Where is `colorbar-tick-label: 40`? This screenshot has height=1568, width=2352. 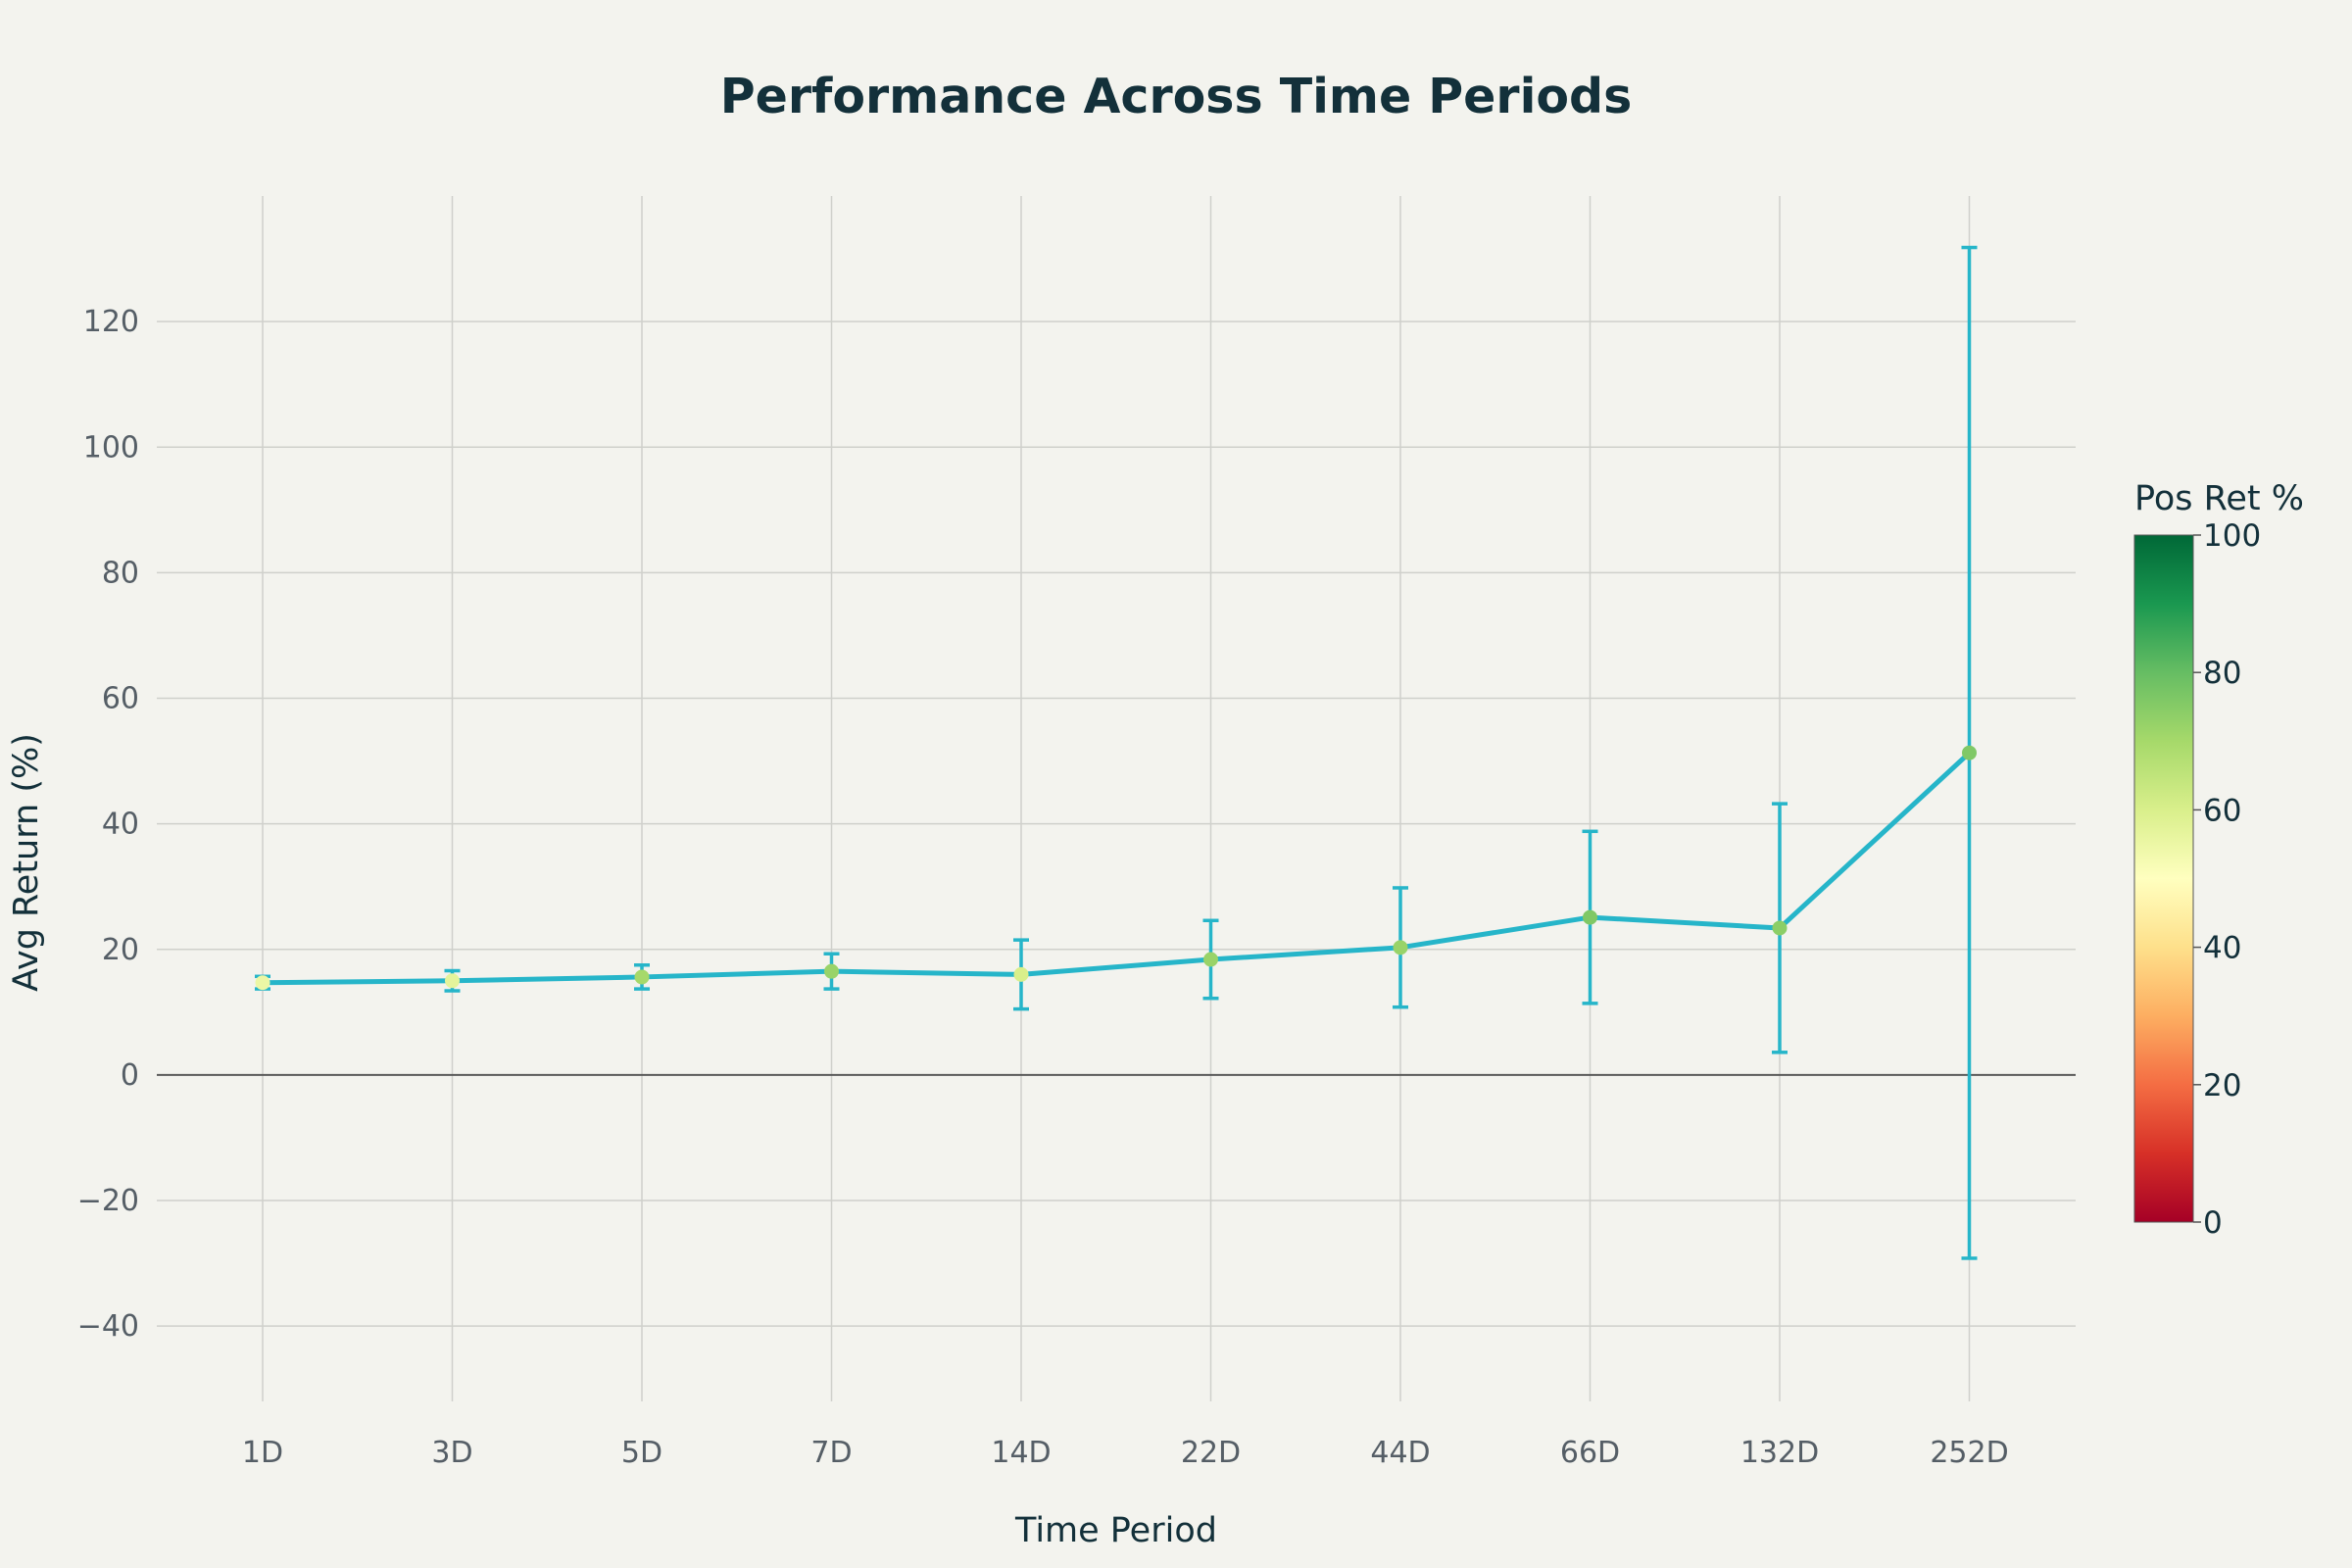
colorbar-tick-label: 40 is located at coordinates (2222, 948).